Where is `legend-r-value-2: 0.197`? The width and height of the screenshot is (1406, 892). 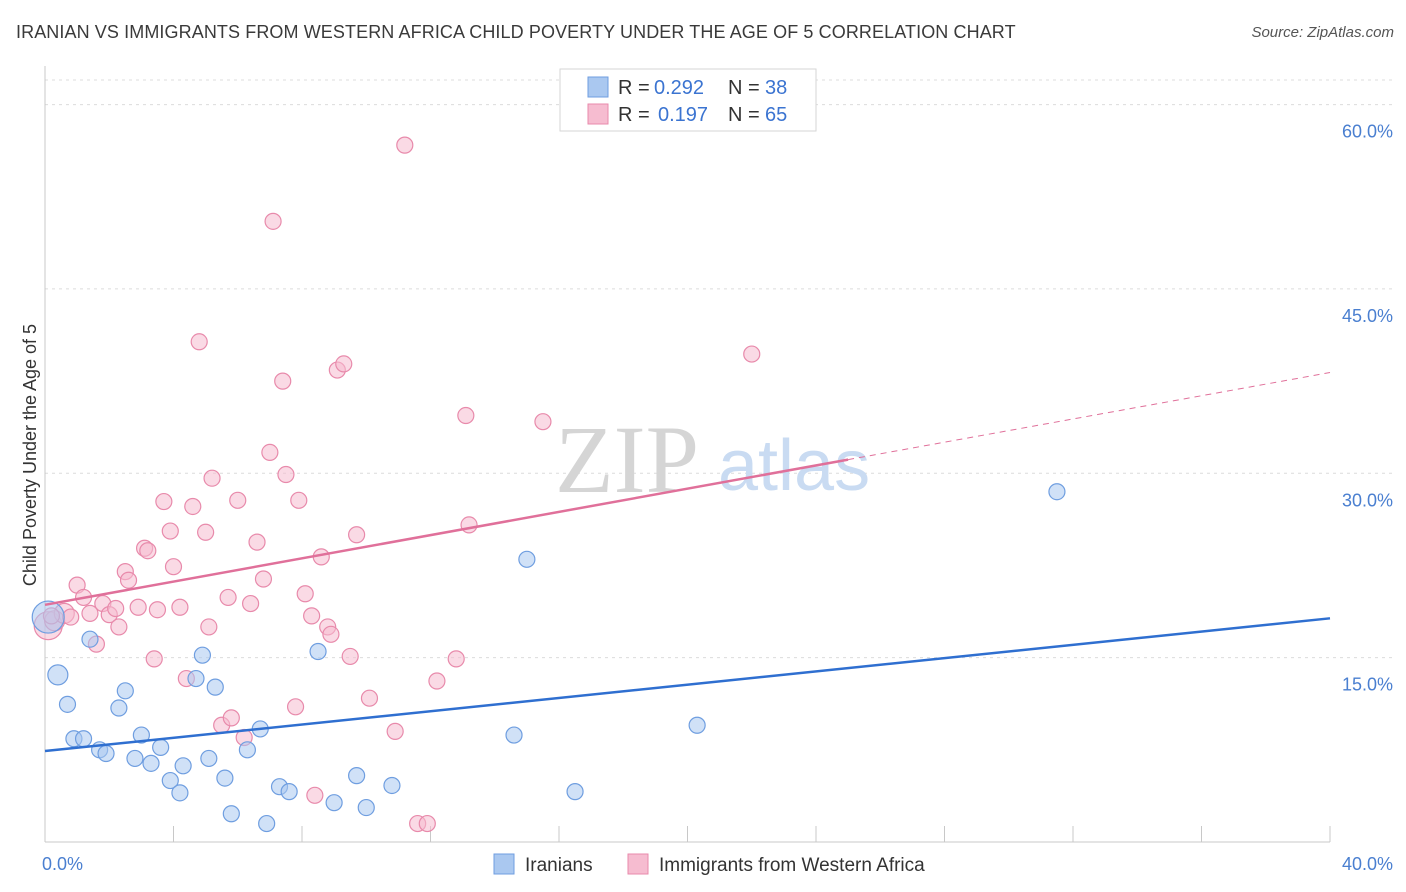 legend-r-value-2: 0.197 is located at coordinates (683, 115).